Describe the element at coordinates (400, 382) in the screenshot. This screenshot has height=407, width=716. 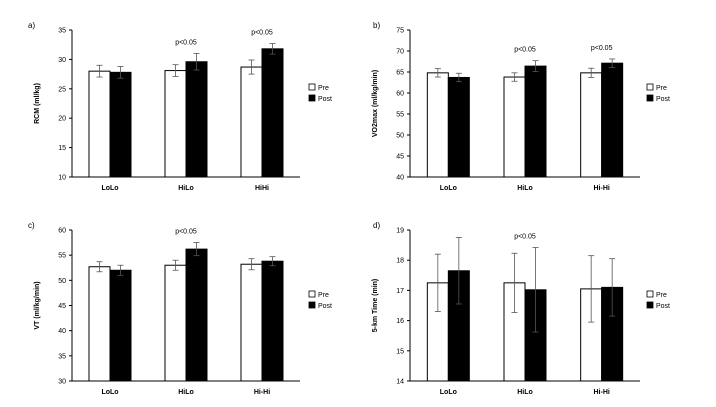
I see `y-tick-label: 14` at that location.